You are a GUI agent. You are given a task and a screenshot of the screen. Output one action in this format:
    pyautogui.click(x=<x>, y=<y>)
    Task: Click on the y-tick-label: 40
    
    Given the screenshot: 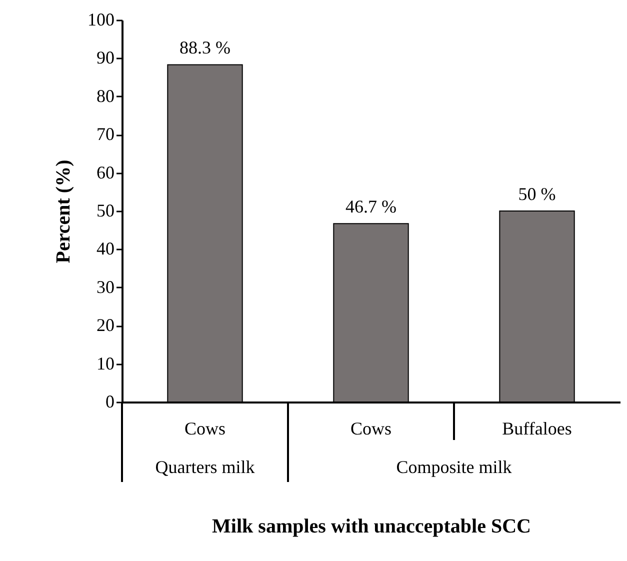 What is the action you would take?
    pyautogui.click(x=105, y=248)
    